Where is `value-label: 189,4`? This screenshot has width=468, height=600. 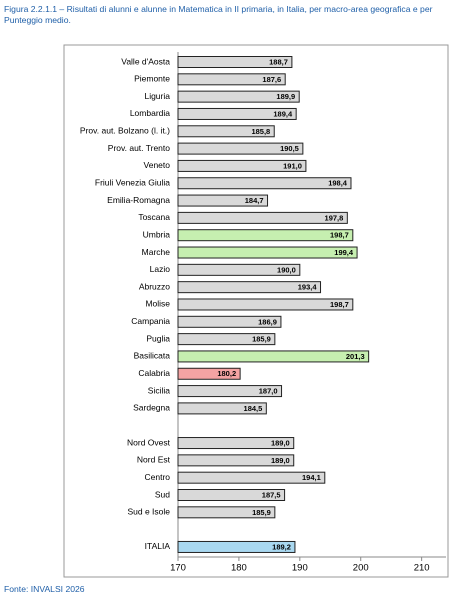
value-label: 189,4 is located at coordinates (283, 113).